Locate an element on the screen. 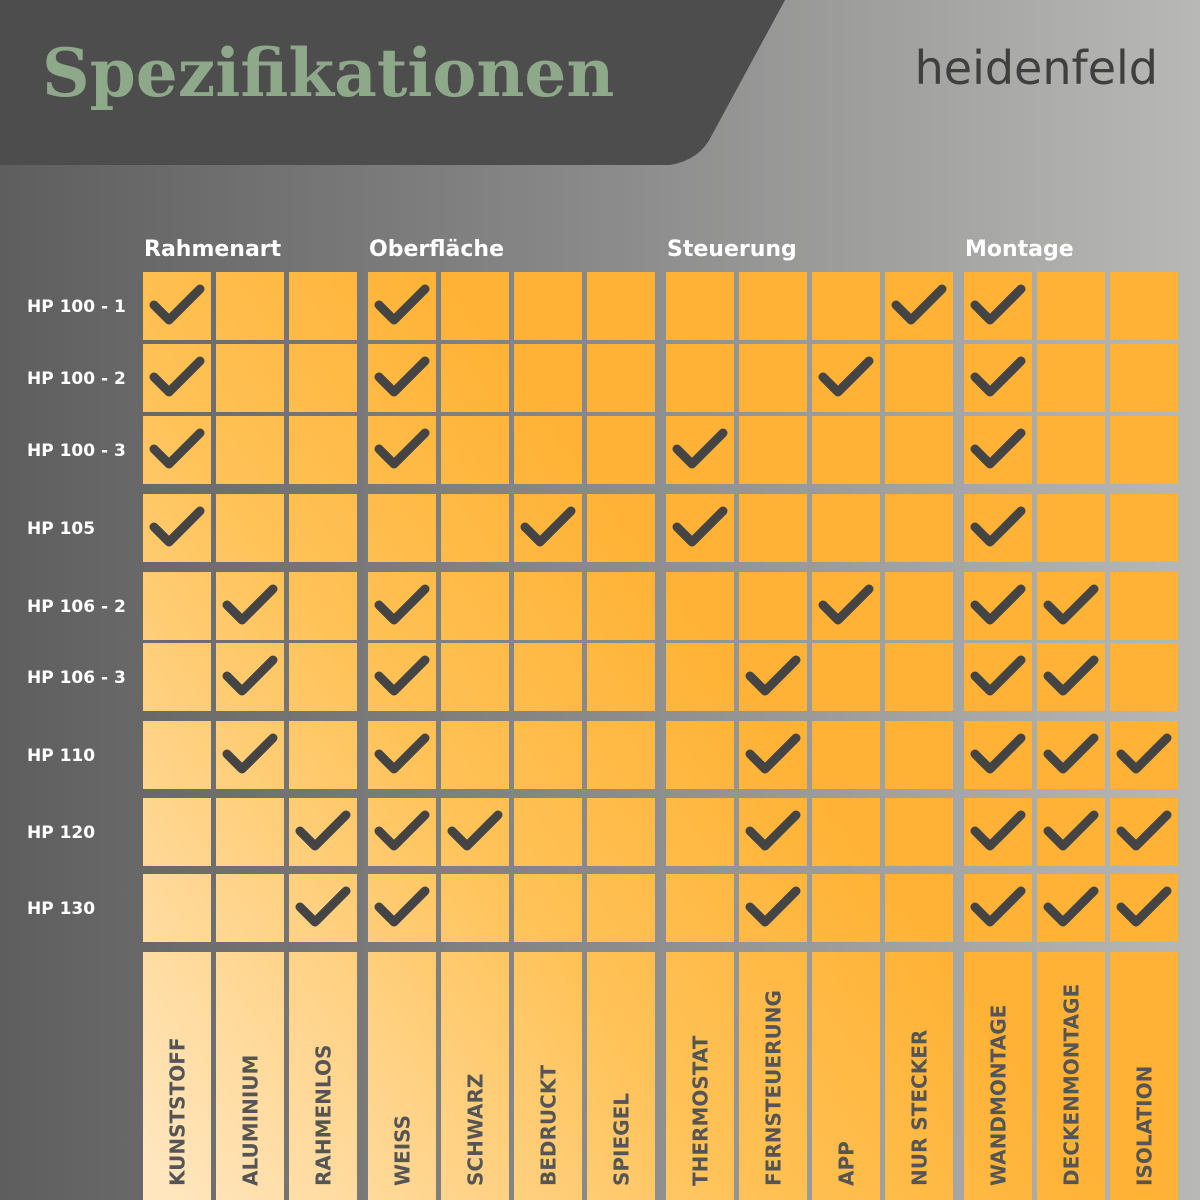 This screenshot has height=1200, width=1200. group-header: Steuerung is located at coordinates (732, 249).